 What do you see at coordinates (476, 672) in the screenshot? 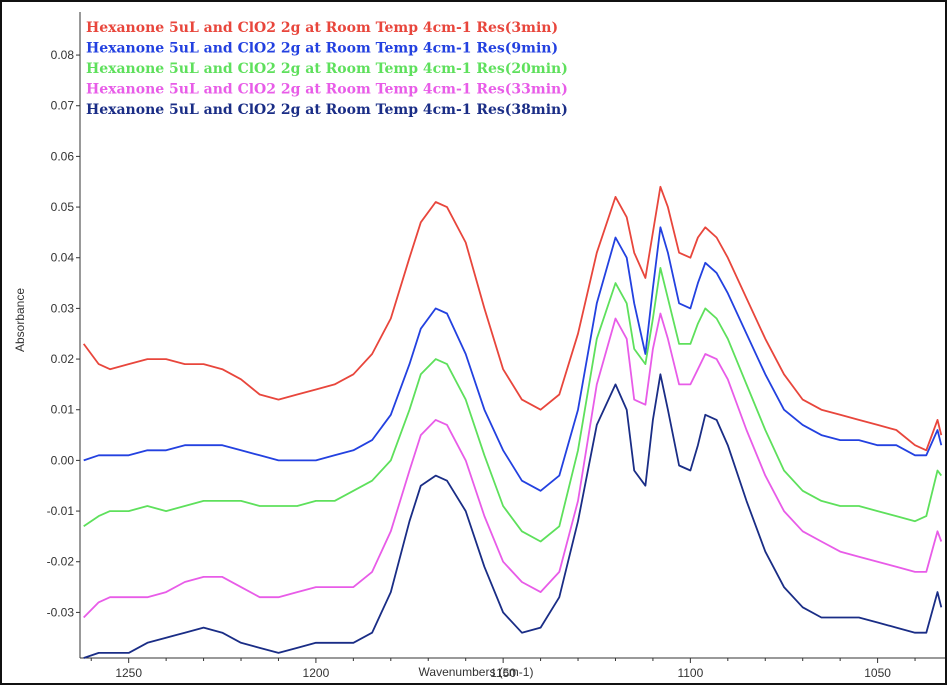
I see `x-axis-title: Wavenumbers (cm-1)` at bounding box center [476, 672].